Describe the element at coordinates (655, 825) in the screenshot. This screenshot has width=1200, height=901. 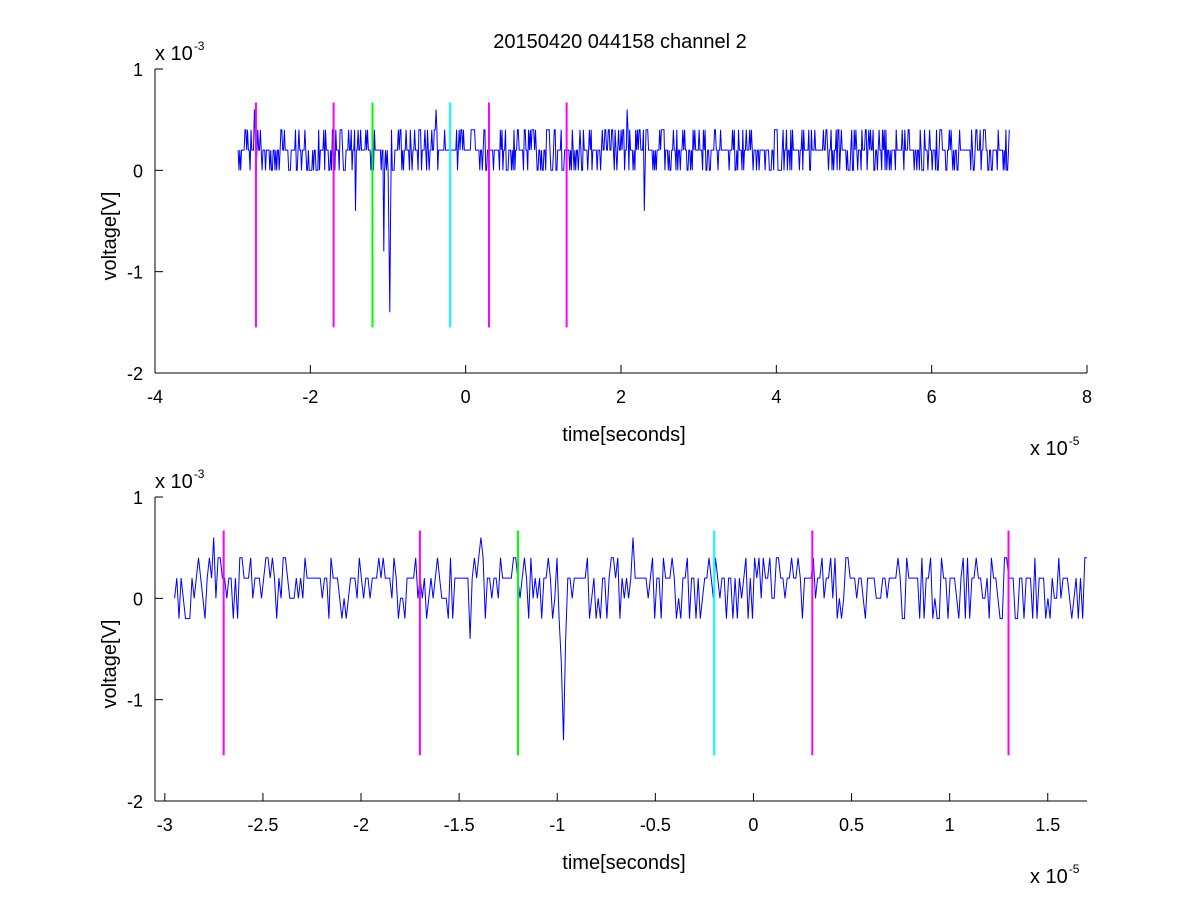
I see `x-tick-label: -0.5` at that location.